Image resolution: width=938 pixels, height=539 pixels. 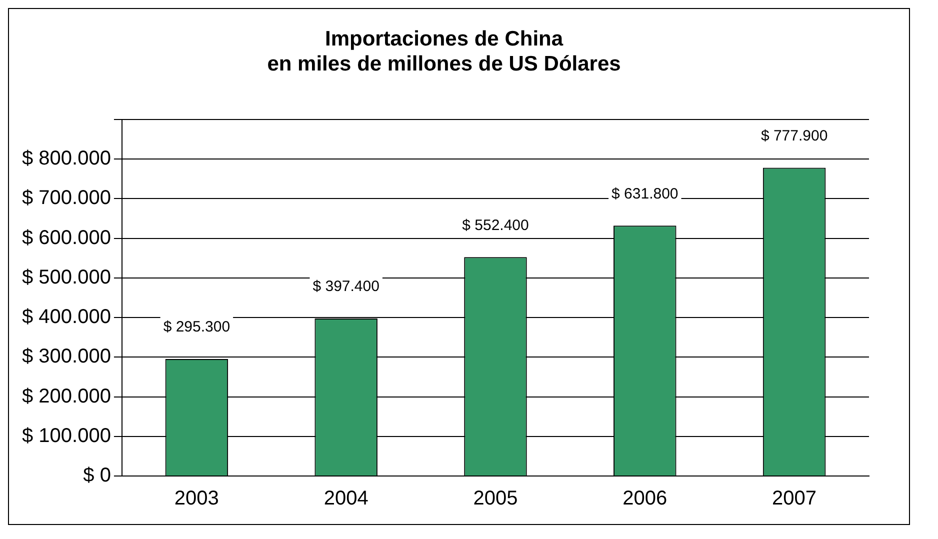 I want to click on y-tick-label: $ 400.000, so click(x=66, y=317).